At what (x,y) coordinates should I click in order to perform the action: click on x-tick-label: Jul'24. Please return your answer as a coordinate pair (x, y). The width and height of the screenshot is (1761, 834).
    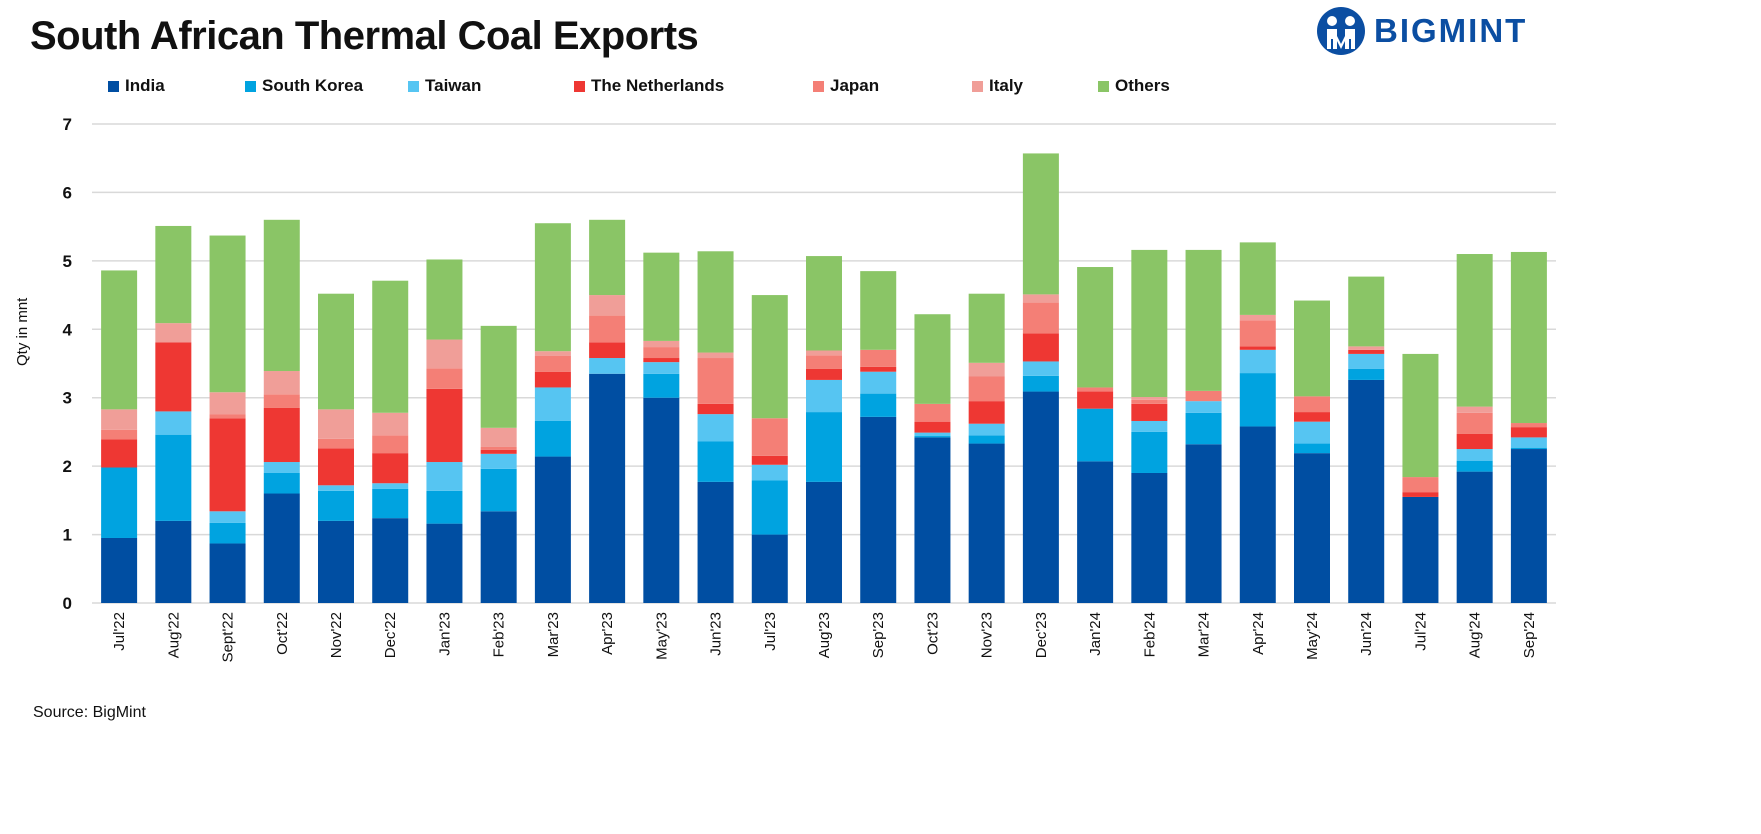
    Looking at the image, I should click on (1420, 631).